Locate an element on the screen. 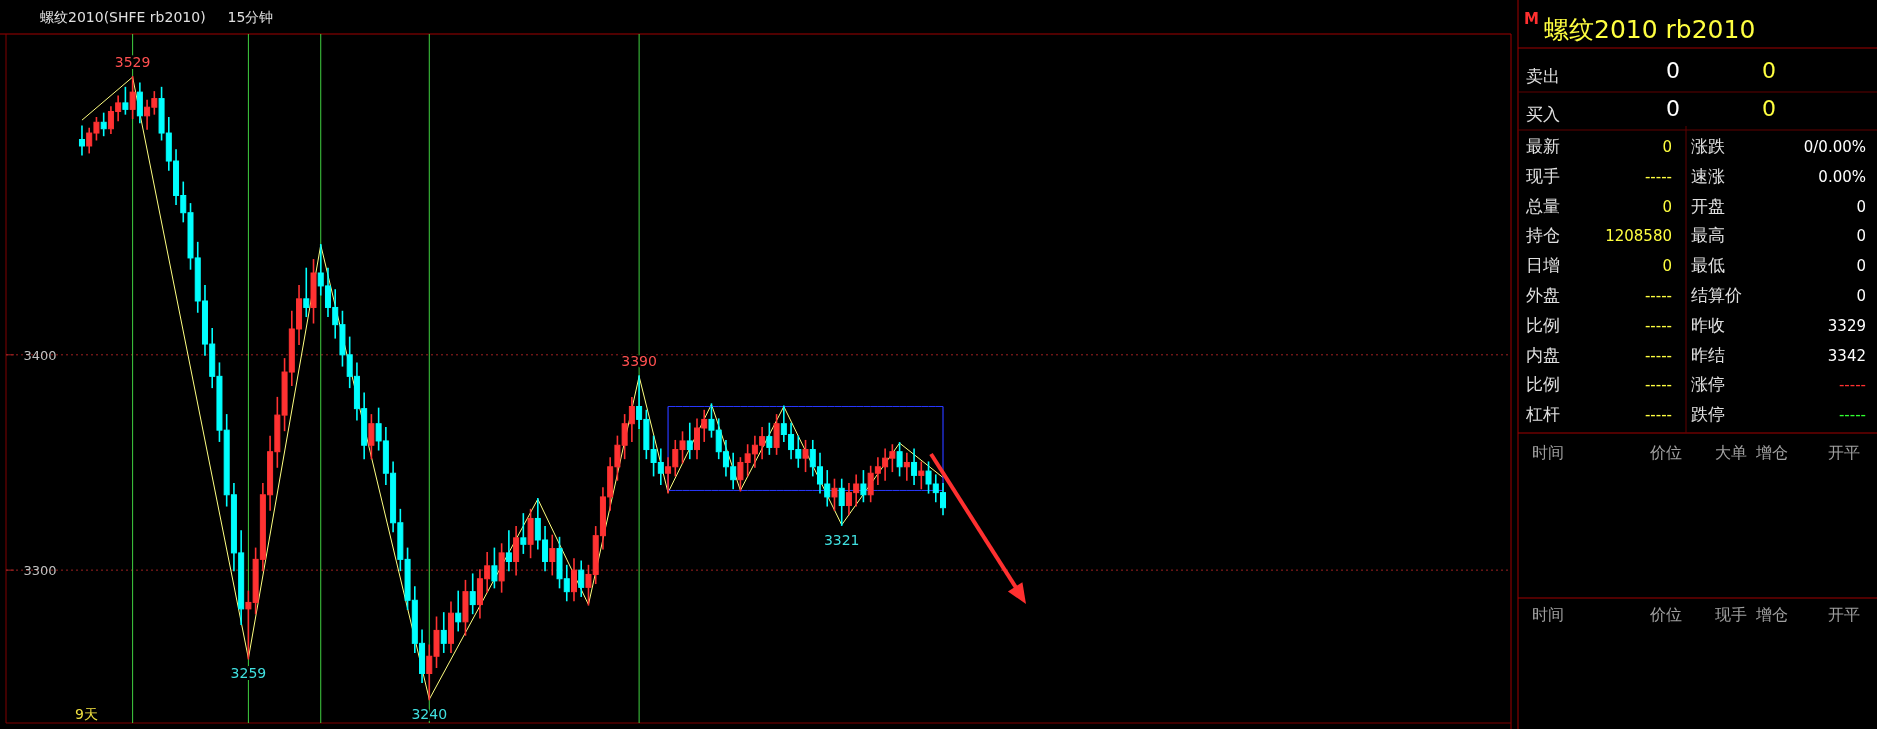 This screenshot has height=729, width=1877. text: 日增 is located at coordinates (1543, 265).